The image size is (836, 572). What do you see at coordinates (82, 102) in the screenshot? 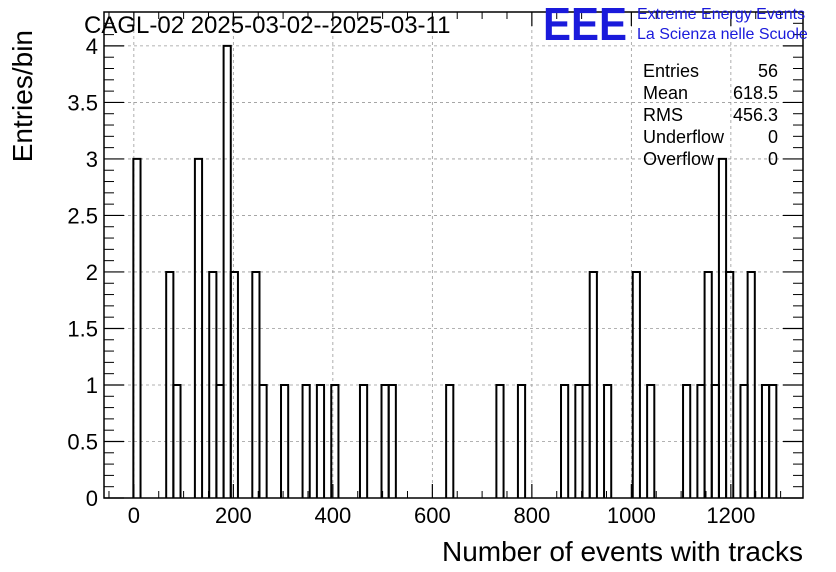
I see `y-tick-label: 3.5` at bounding box center [82, 102].